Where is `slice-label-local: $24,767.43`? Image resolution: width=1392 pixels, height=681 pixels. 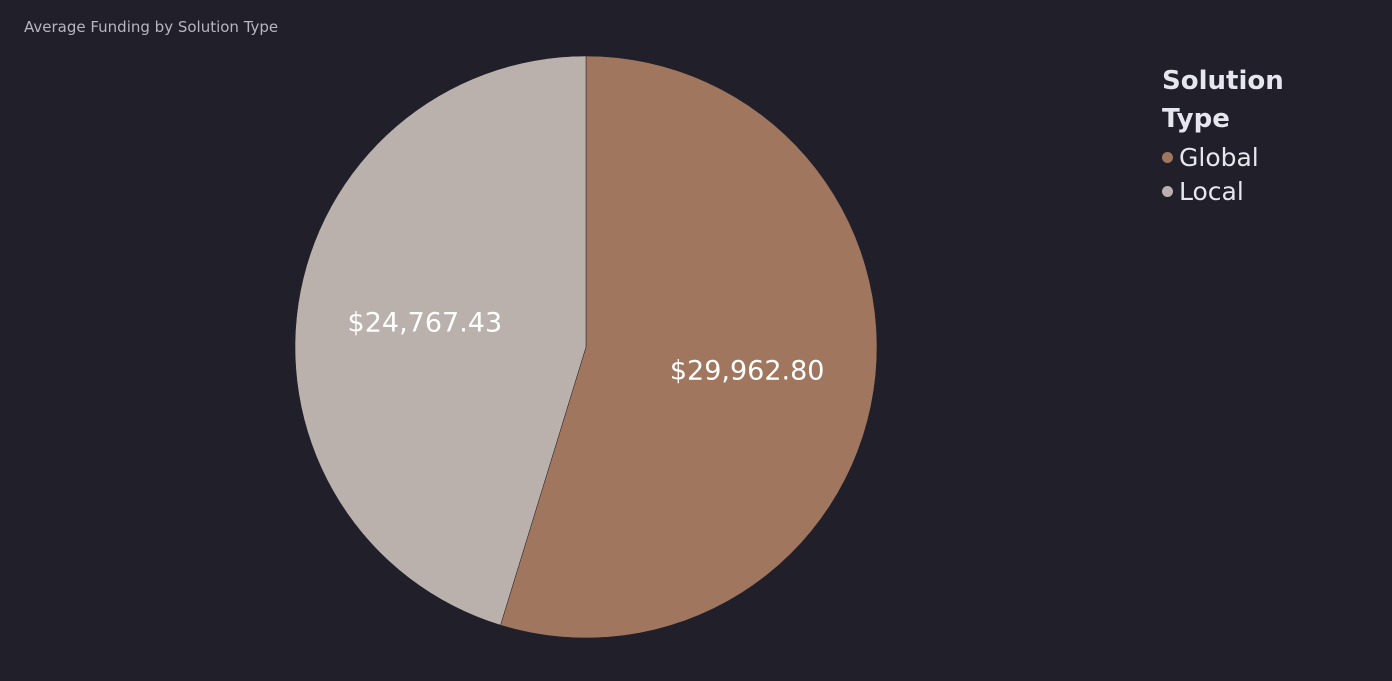
slice-label-local: $24,767.43 is located at coordinates (425, 322).